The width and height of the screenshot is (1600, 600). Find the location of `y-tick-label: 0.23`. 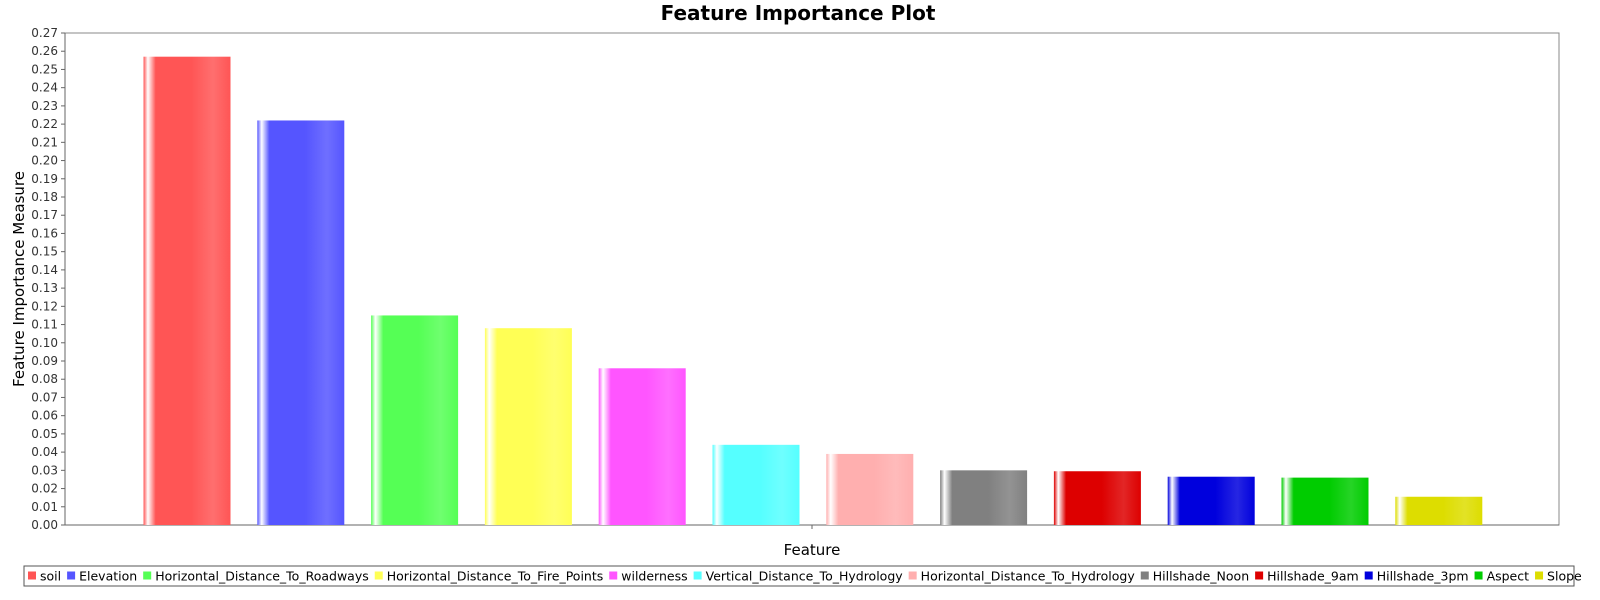

y-tick-label: 0.23 is located at coordinates (44, 106).